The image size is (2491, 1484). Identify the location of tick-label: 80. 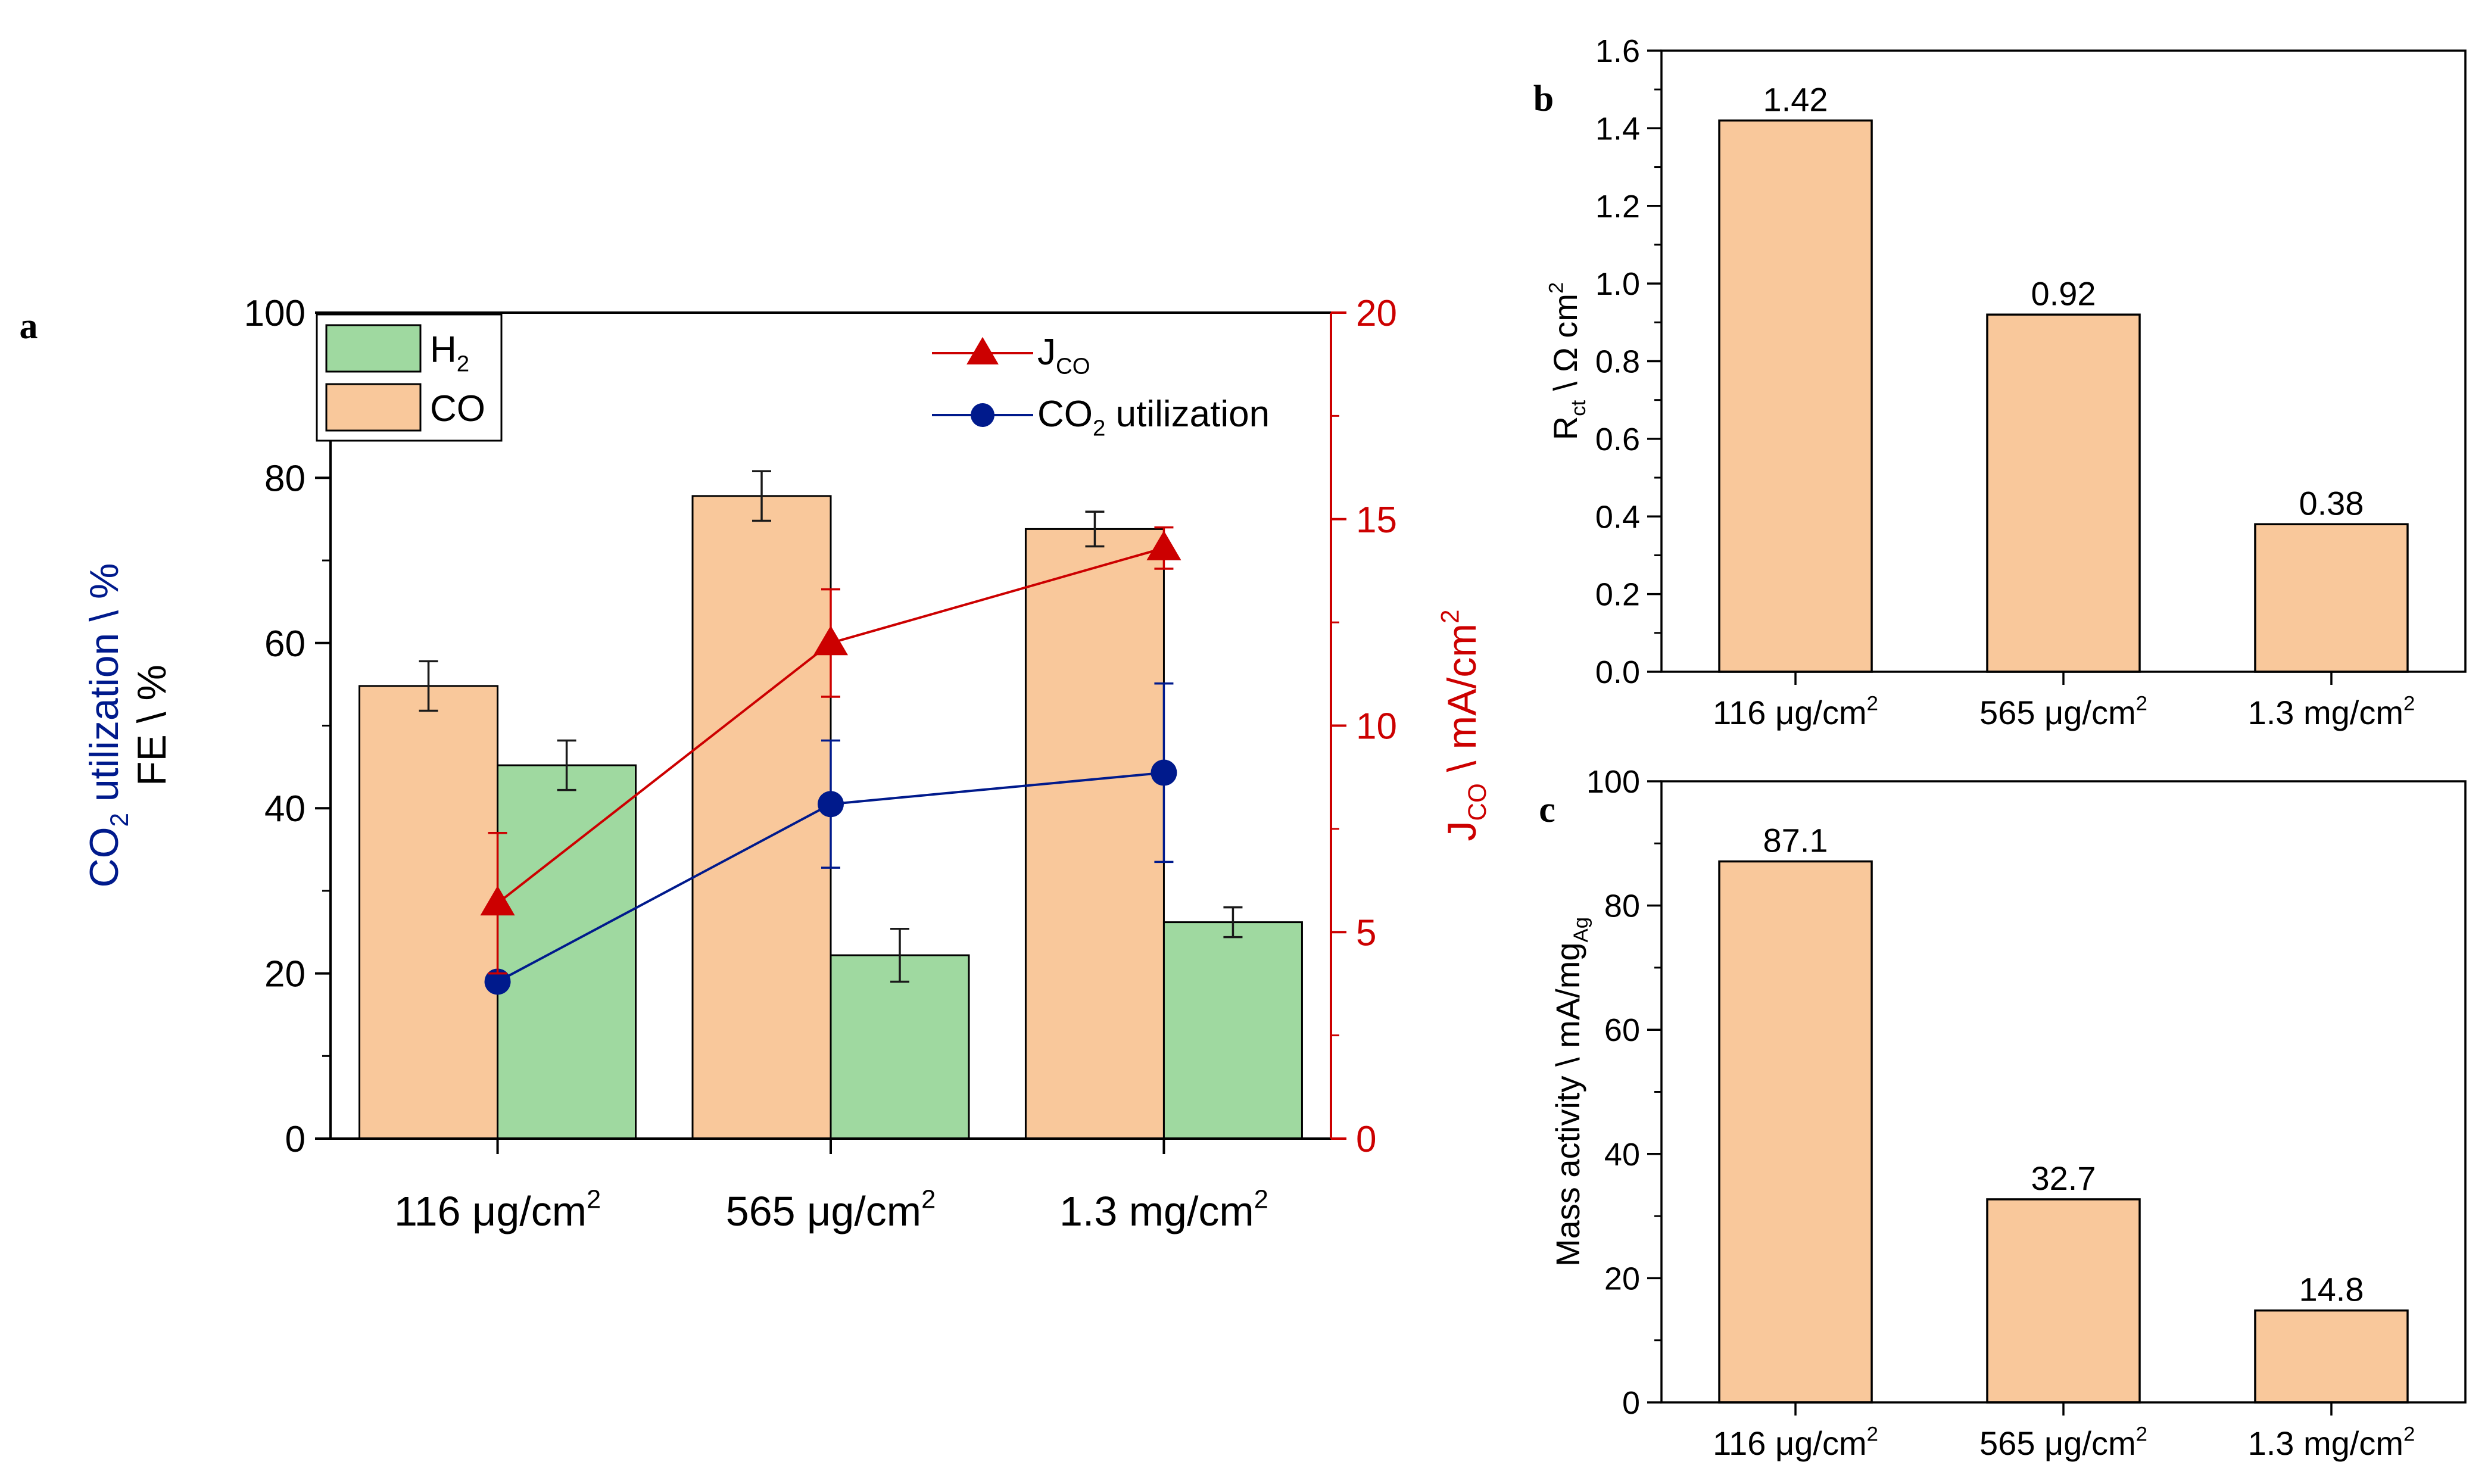
(1622, 906).